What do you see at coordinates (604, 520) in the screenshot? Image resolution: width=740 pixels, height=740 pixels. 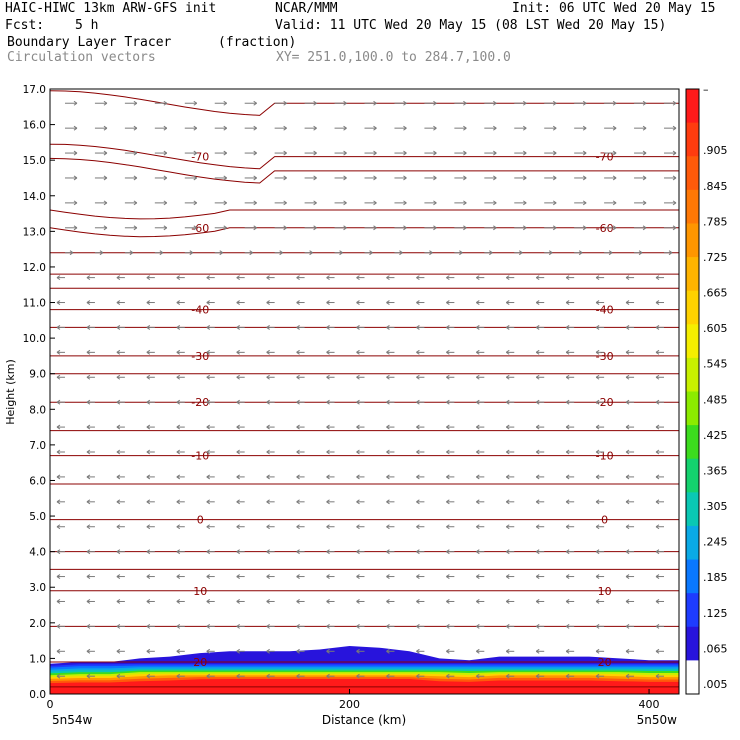 I see `isotherm-label: 0` at bounding box center [604, 520].